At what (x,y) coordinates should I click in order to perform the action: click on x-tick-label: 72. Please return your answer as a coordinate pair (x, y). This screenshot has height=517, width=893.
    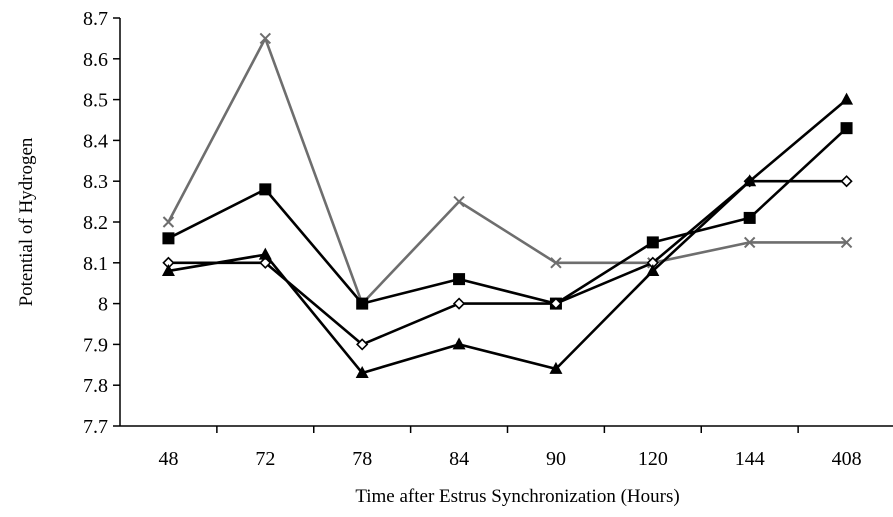
    Looking at the image, I should click on (265, 459).